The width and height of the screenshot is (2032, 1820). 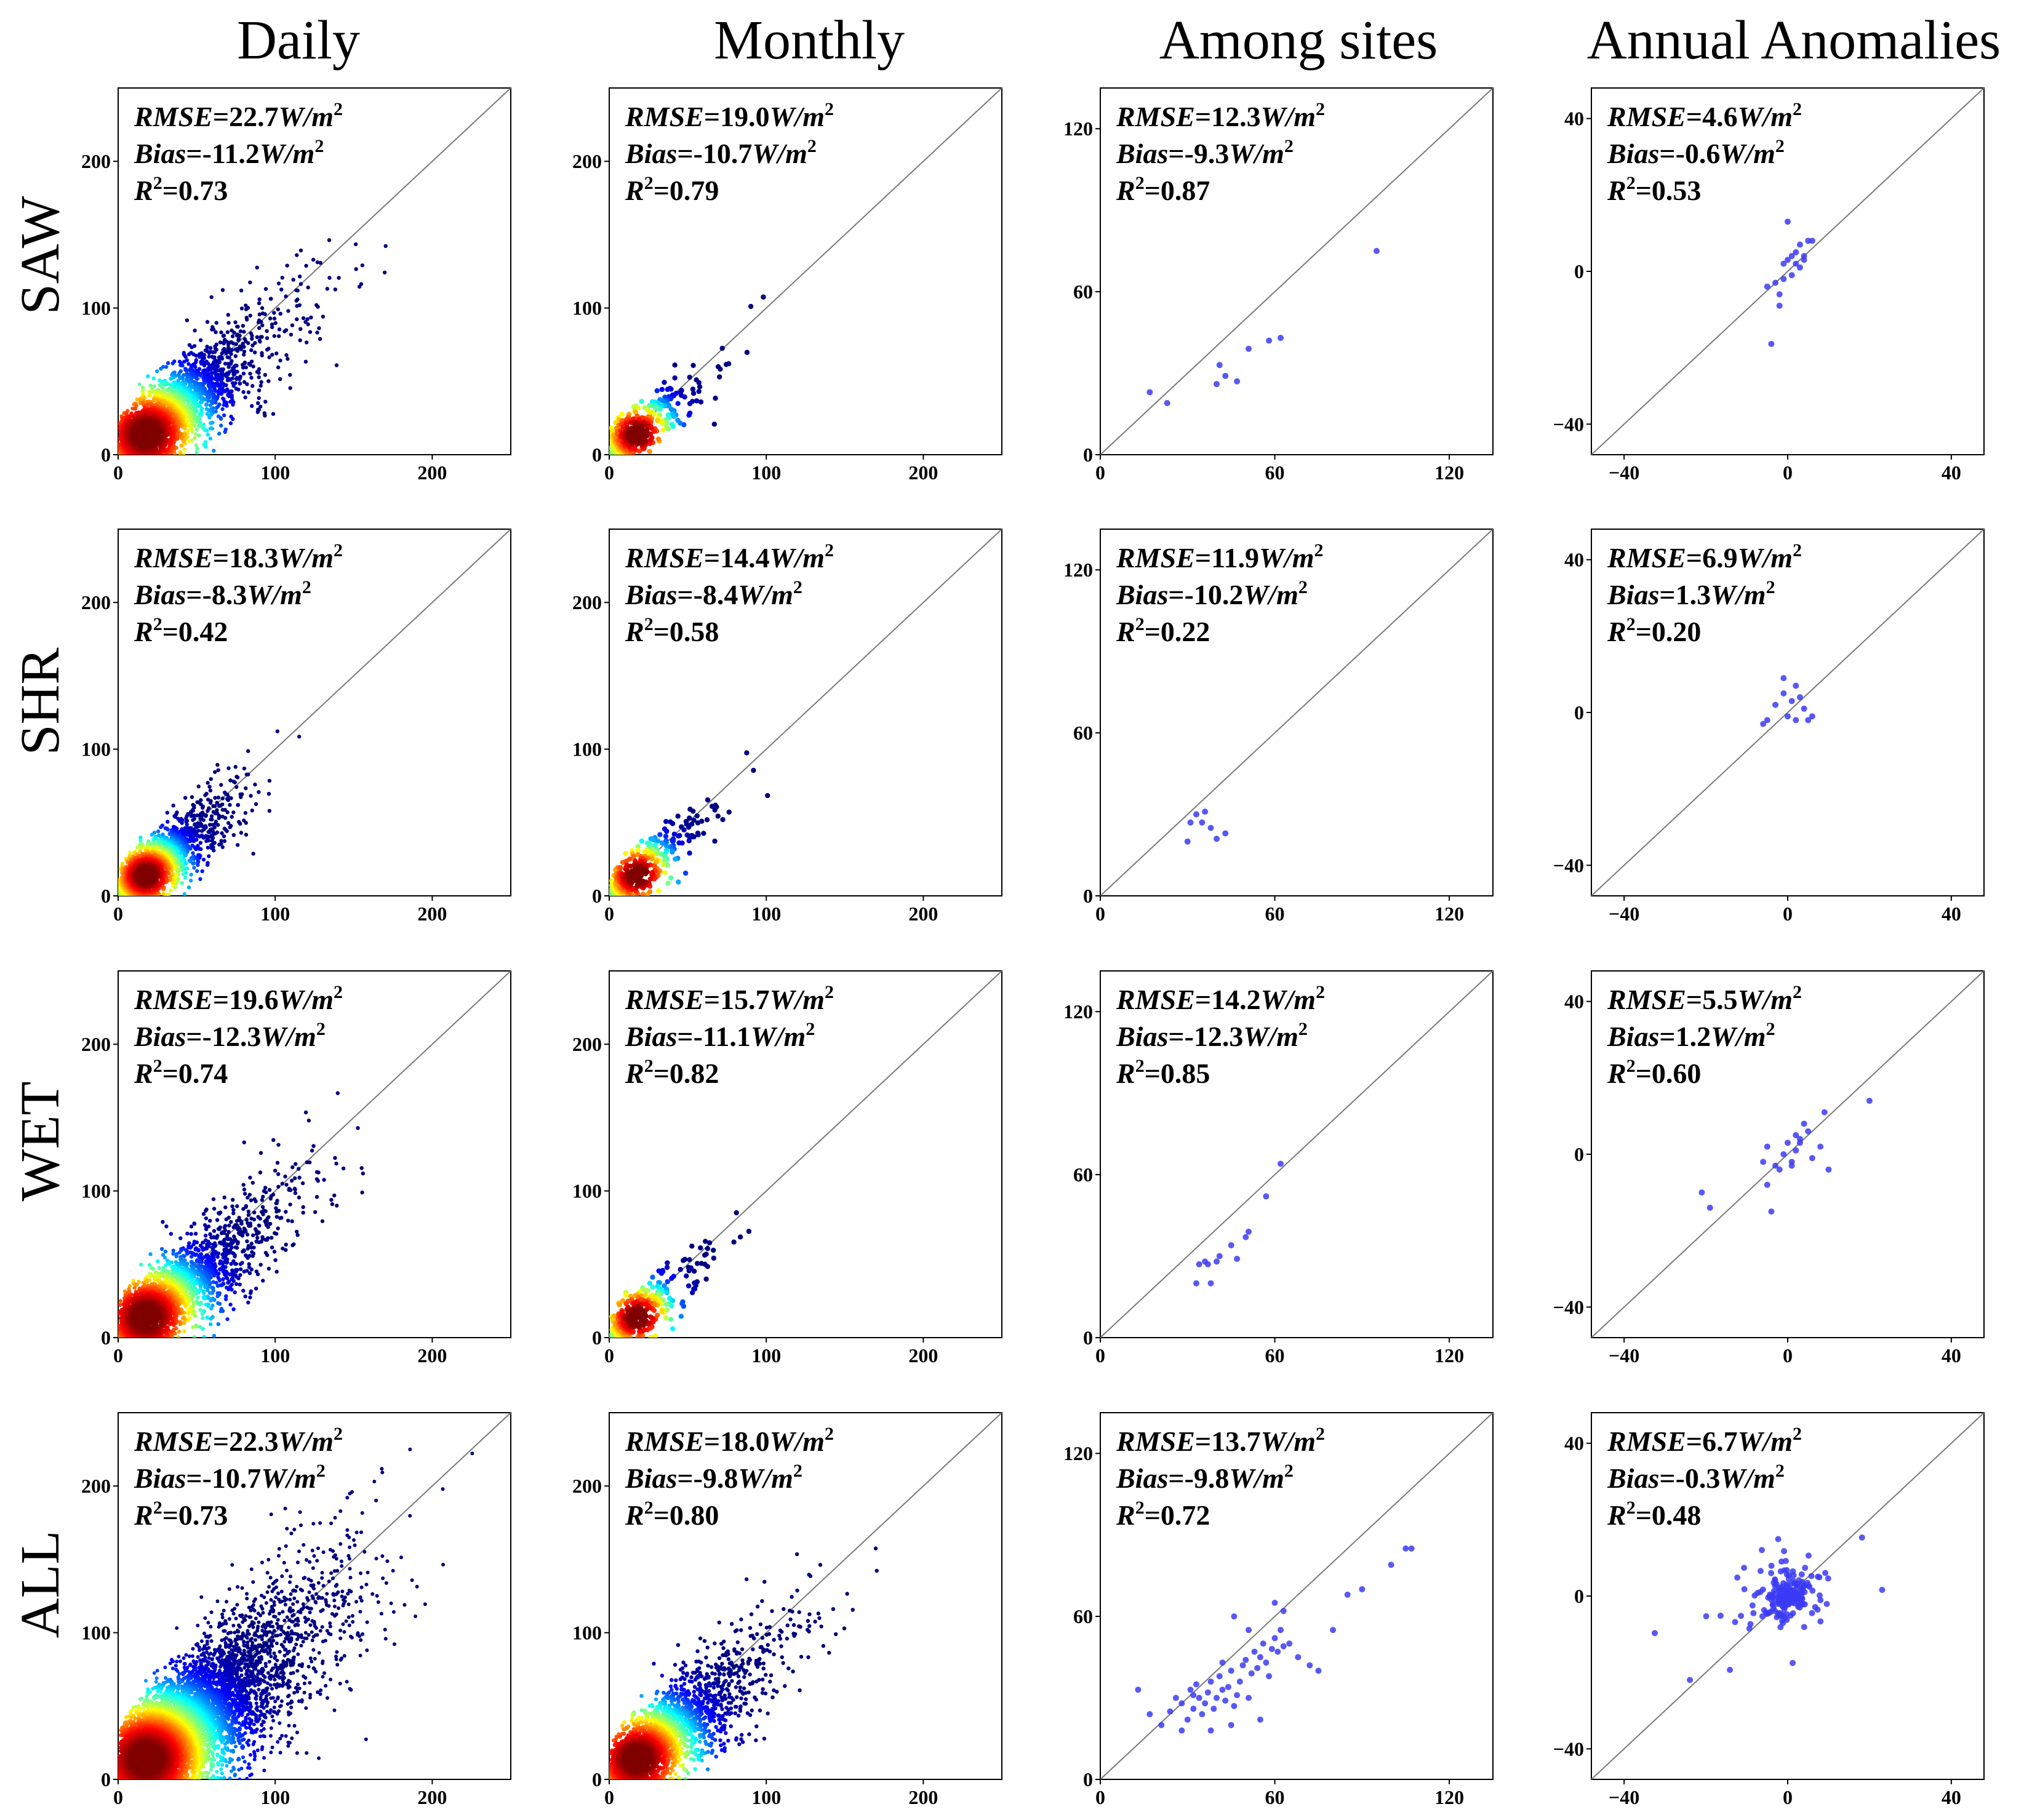 What do you see at coordinates (1078, 129) in the screenshot?
I see `y-tick-label: 120` at bounding box center [1078, 129].